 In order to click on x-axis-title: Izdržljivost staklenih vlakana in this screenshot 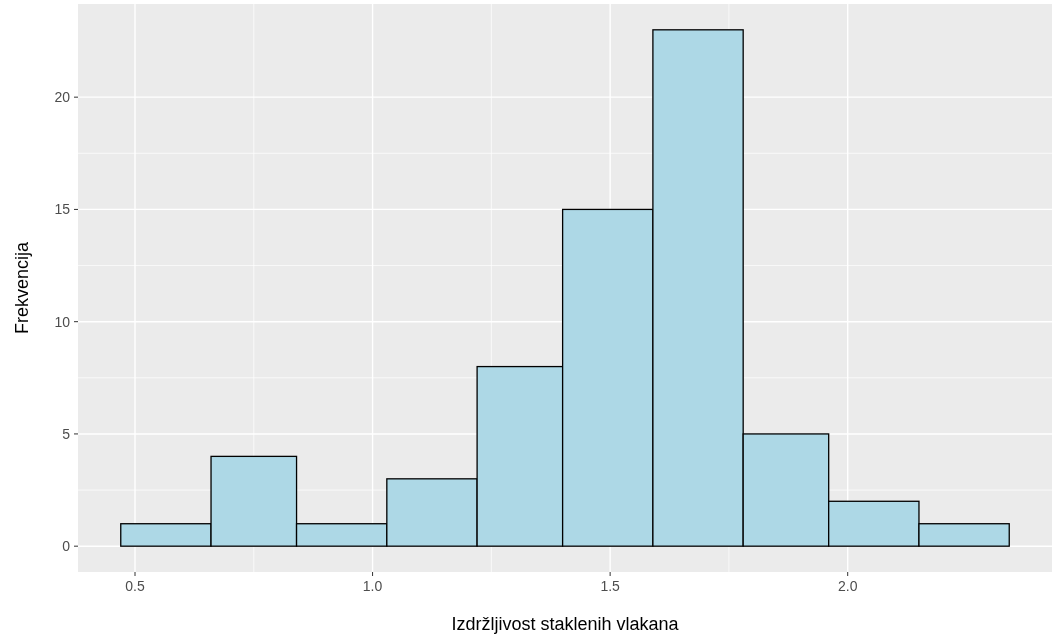, I will do `click(565, 624)`.